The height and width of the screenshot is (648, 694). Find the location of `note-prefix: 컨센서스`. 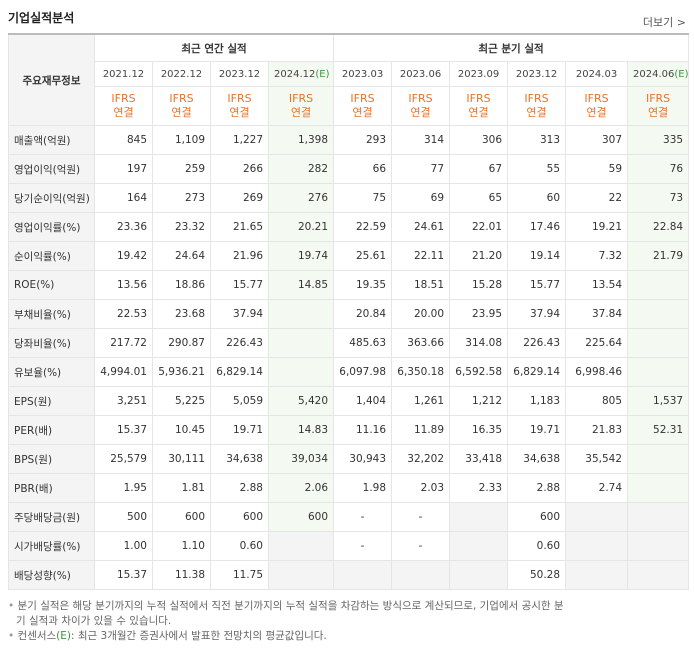

note-prefix: 컨센서스 is located at coordinates (37, 636).